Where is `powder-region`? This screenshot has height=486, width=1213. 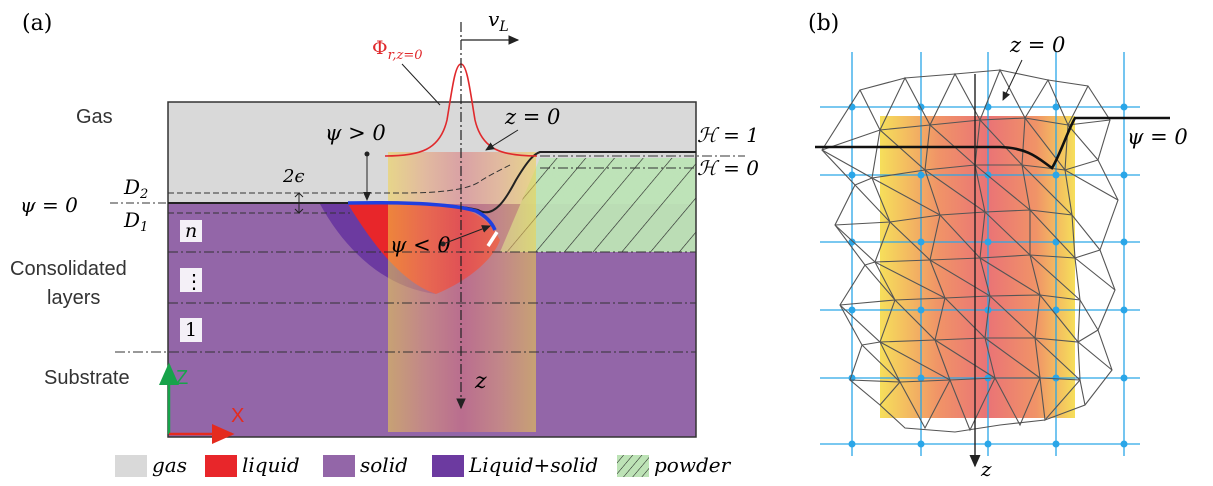
powder-region is located at coordinates (598, 205).